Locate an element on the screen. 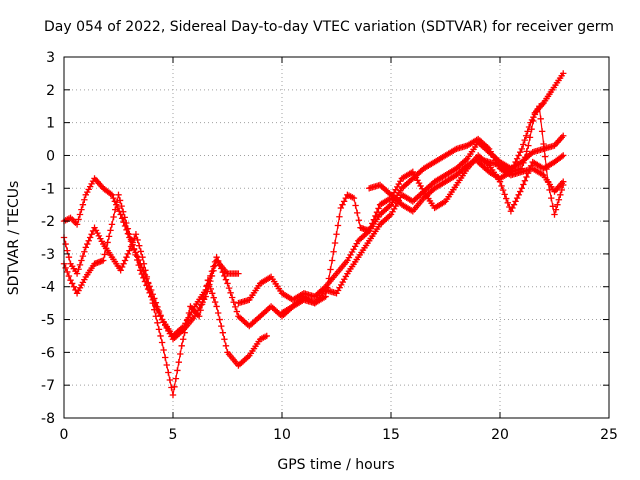 This screenshot has height=480, width=640. y-tick-label: 3 is located at coordinates (50, 58).